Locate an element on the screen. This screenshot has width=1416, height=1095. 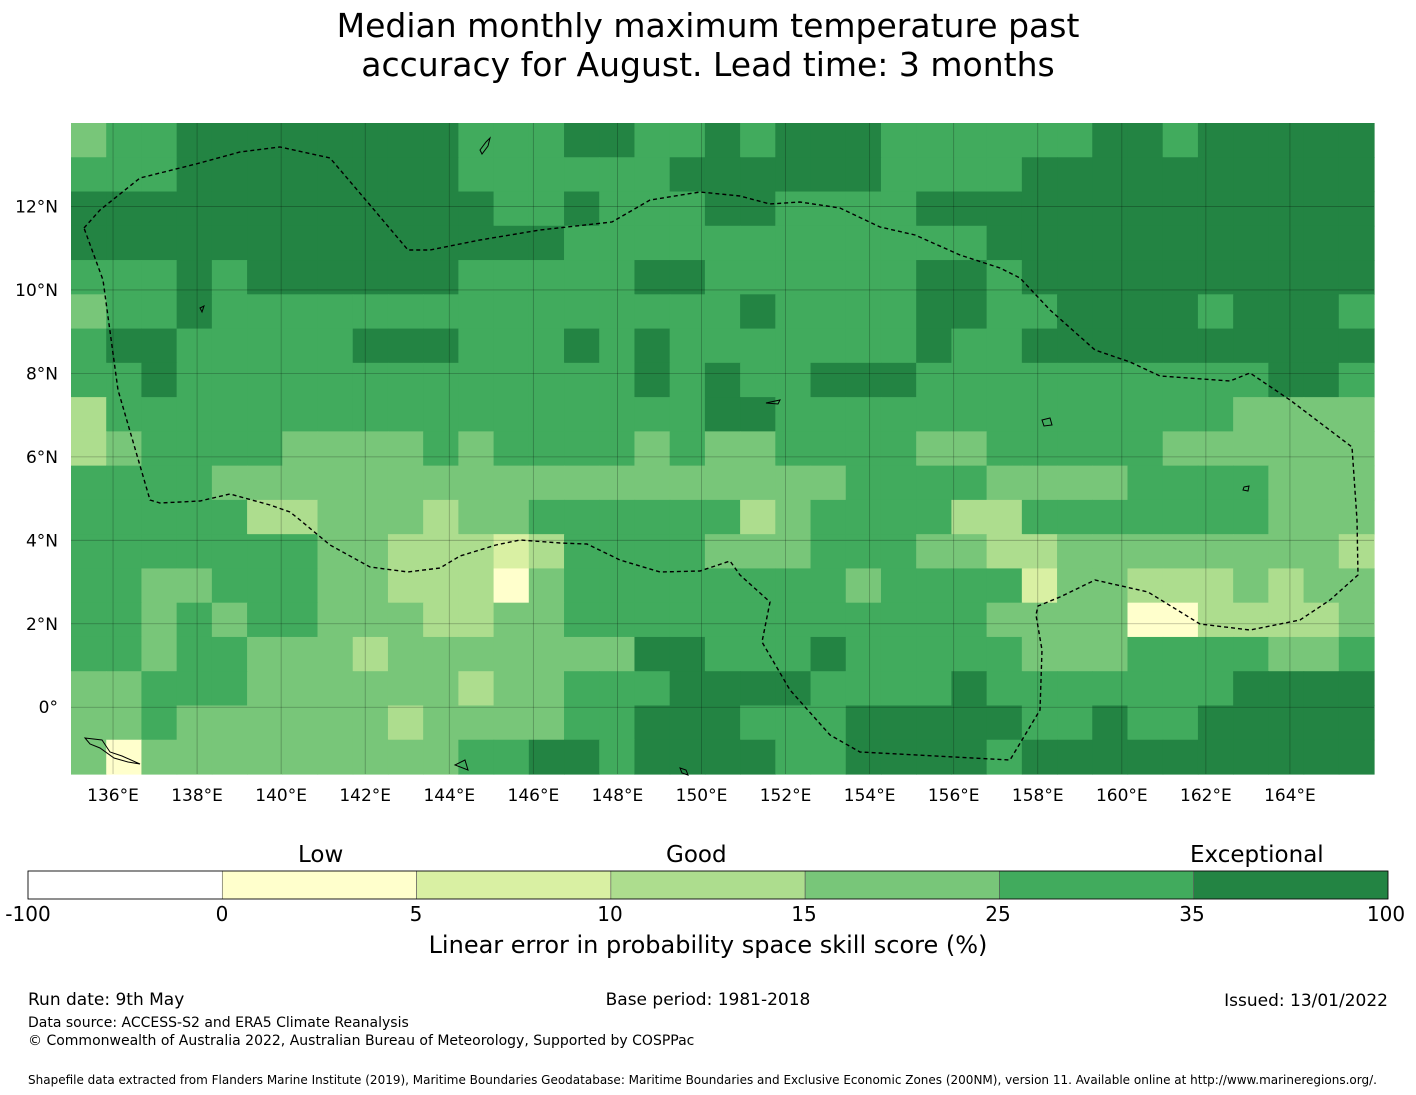
colorbar-tick-label: 25 is located at coordinates (998, 914).